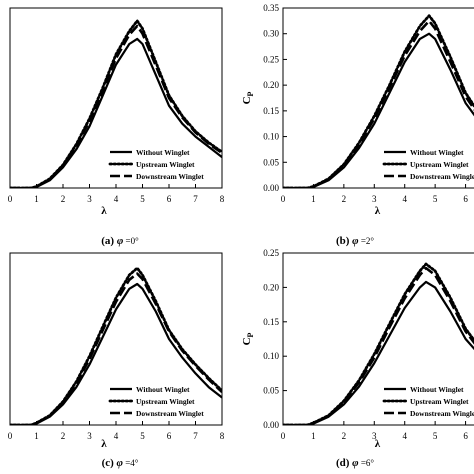  I want to click on y-tick-label: 0.30, so click(271, 34).